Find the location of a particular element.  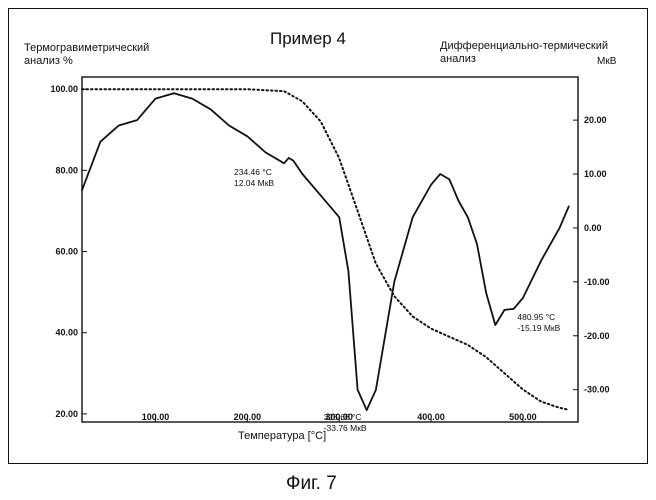

y-left-tick-label: 100.00 is located at coordinates (64, 89).